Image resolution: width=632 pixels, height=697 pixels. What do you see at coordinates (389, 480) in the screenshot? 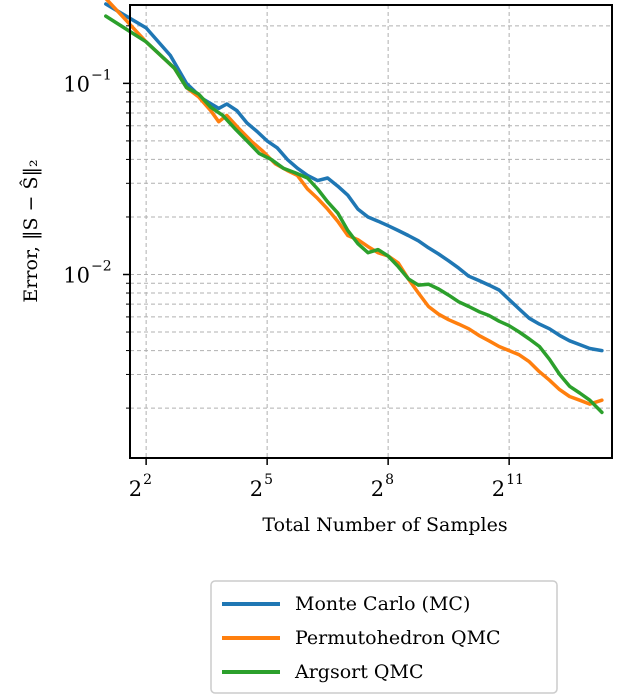
I see `x-tick-exponent: 8` at bounding box center [389, 480].